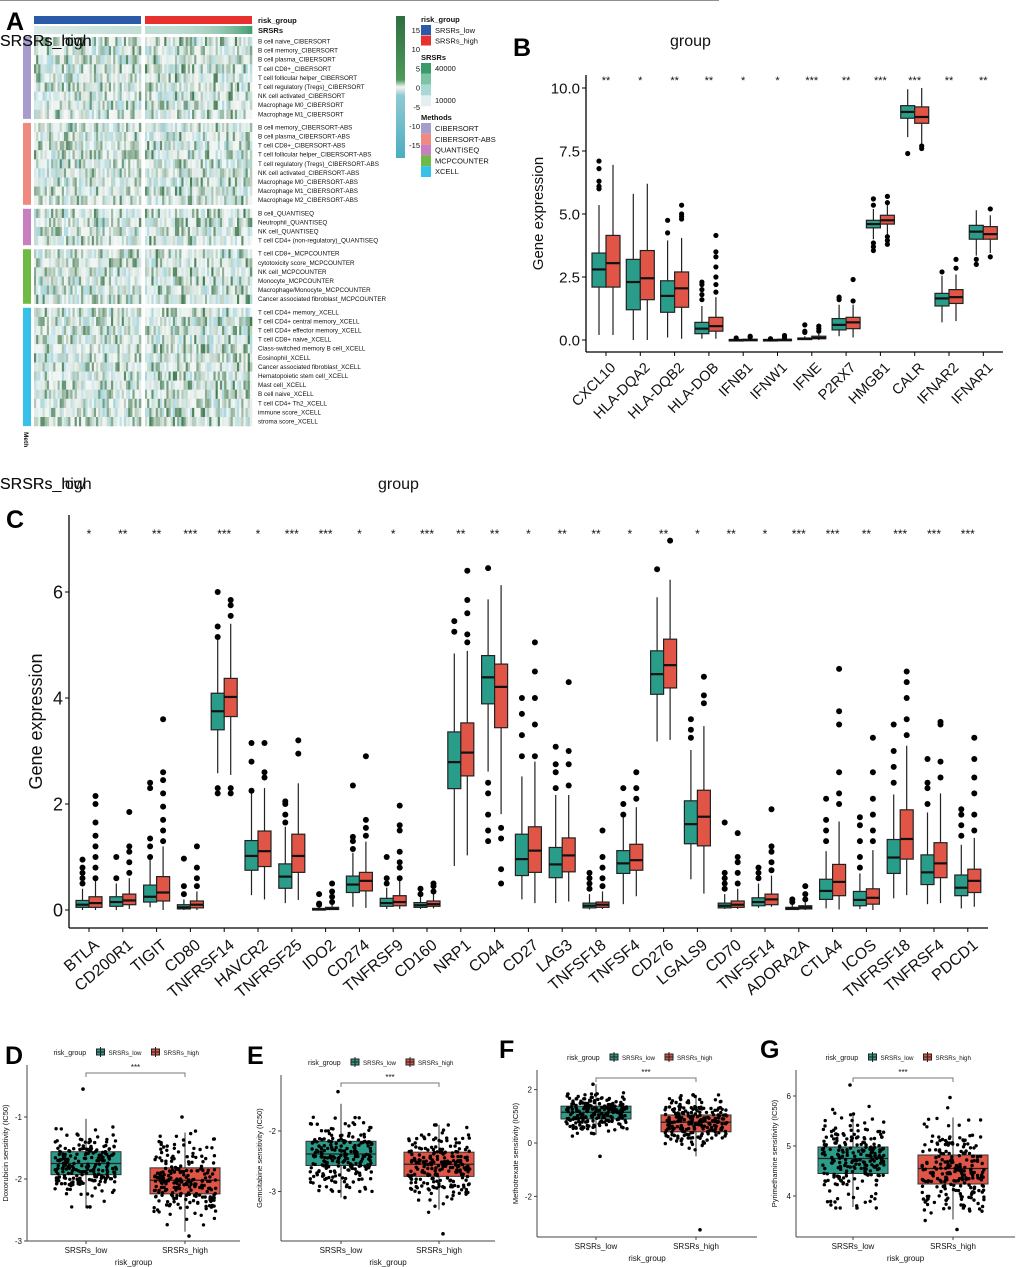 Image resolution: width=1020 pixels, height=1267 pixels. What do you see at coordinates (900, 534) in the screenshot?
I see `significance-label: ***` at bounding box center [900, 534].